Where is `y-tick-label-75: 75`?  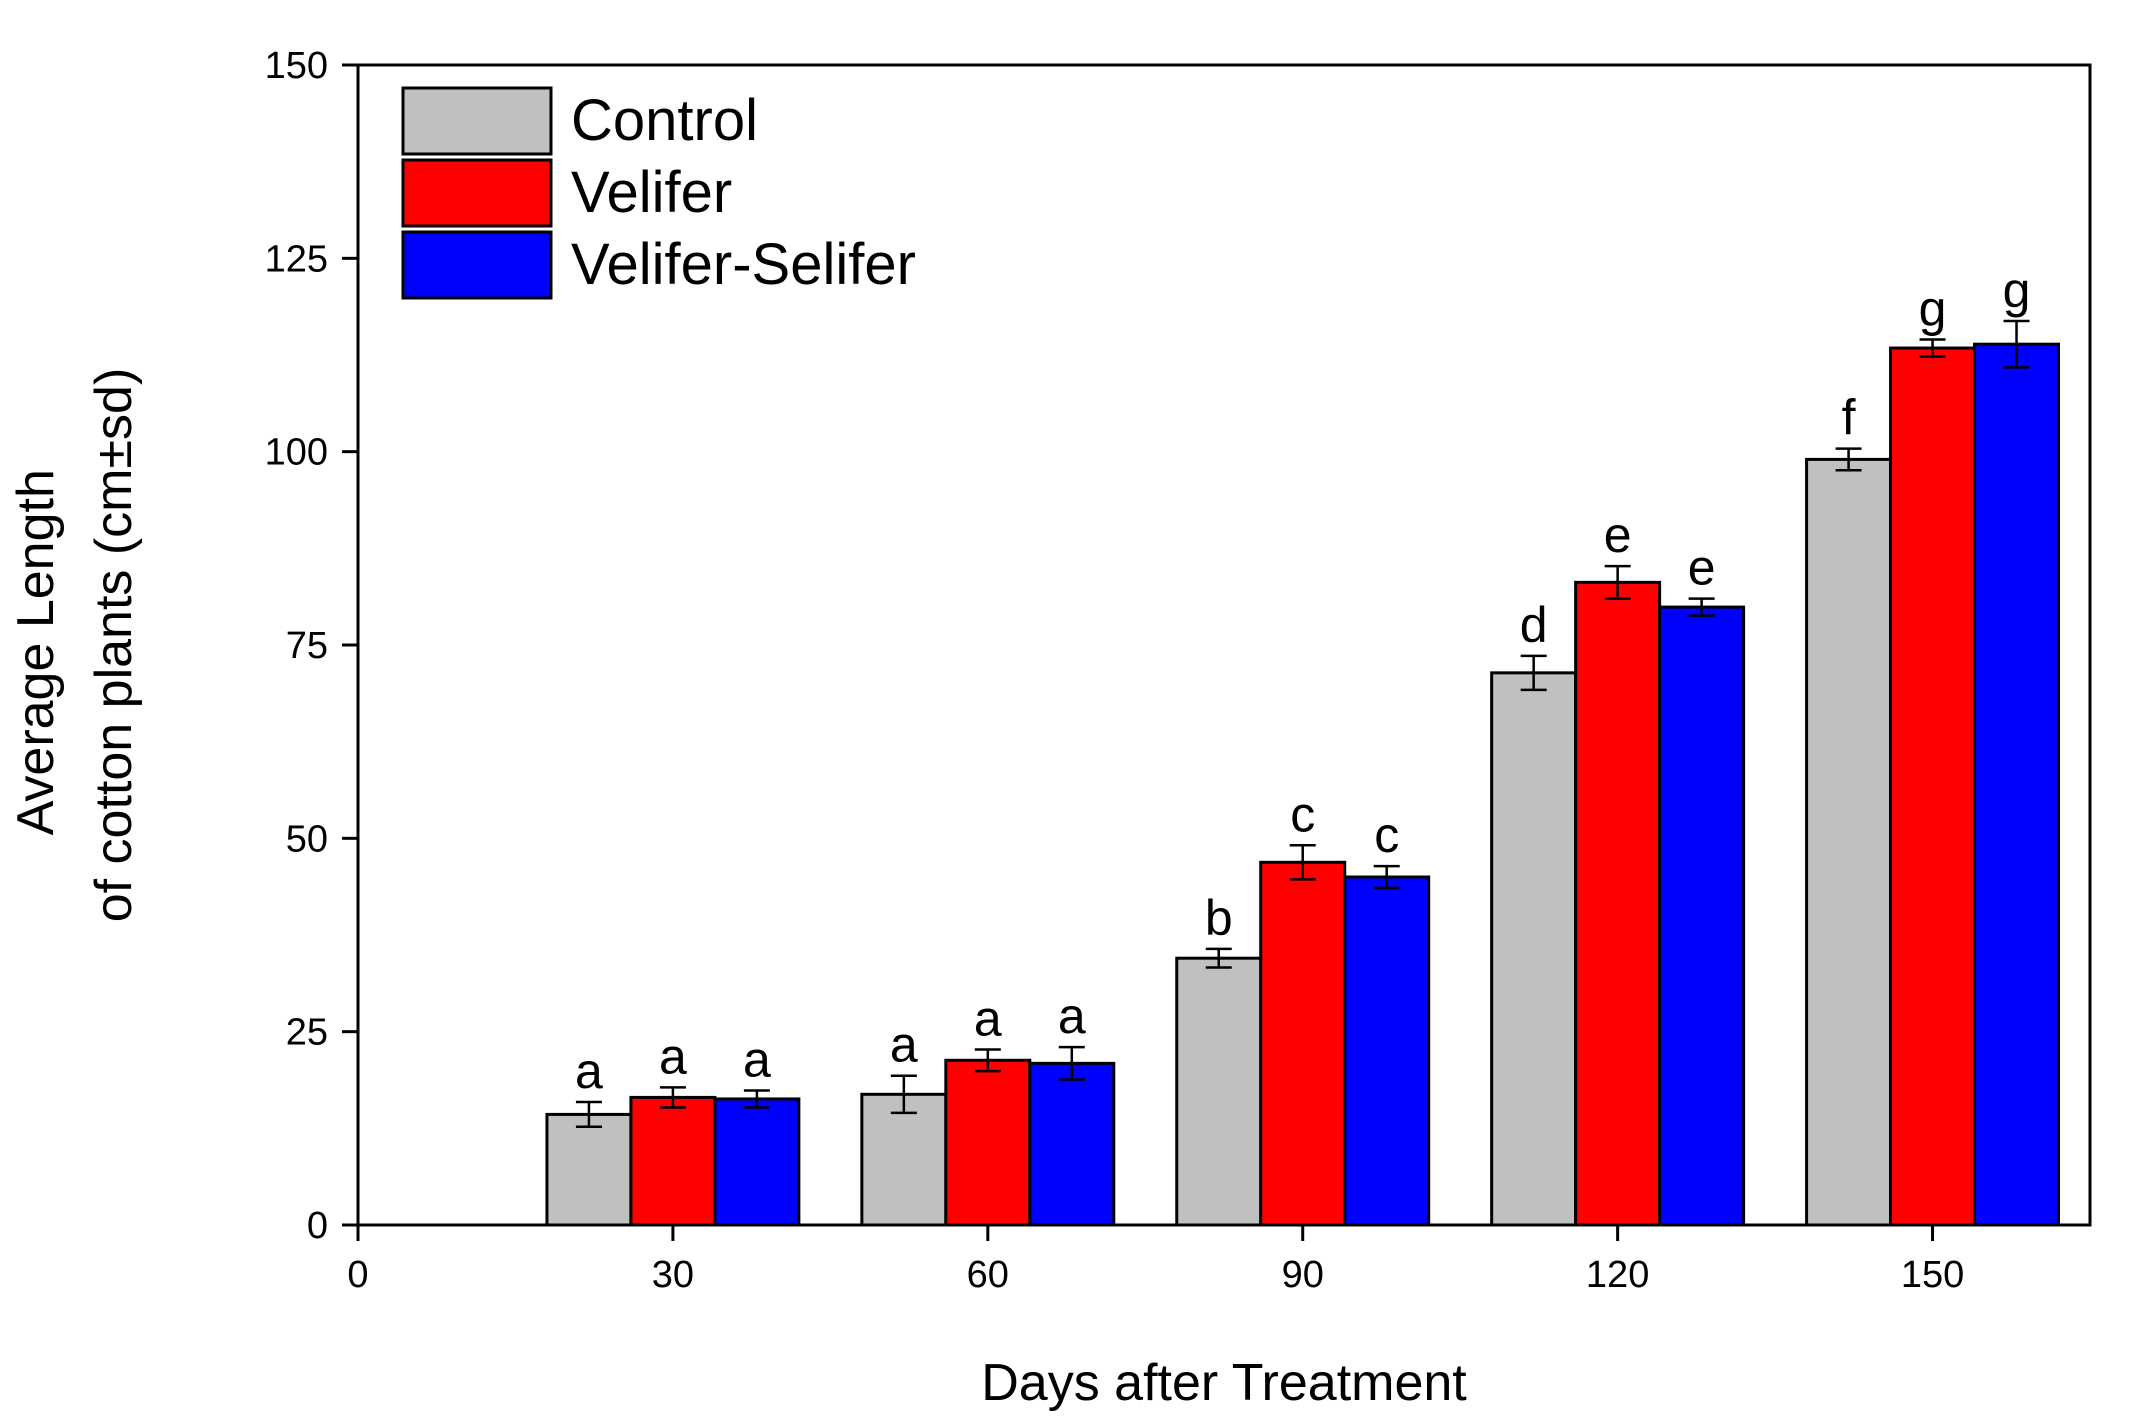 y-tick-label-75: 75 is located at coordinates (307, 646).